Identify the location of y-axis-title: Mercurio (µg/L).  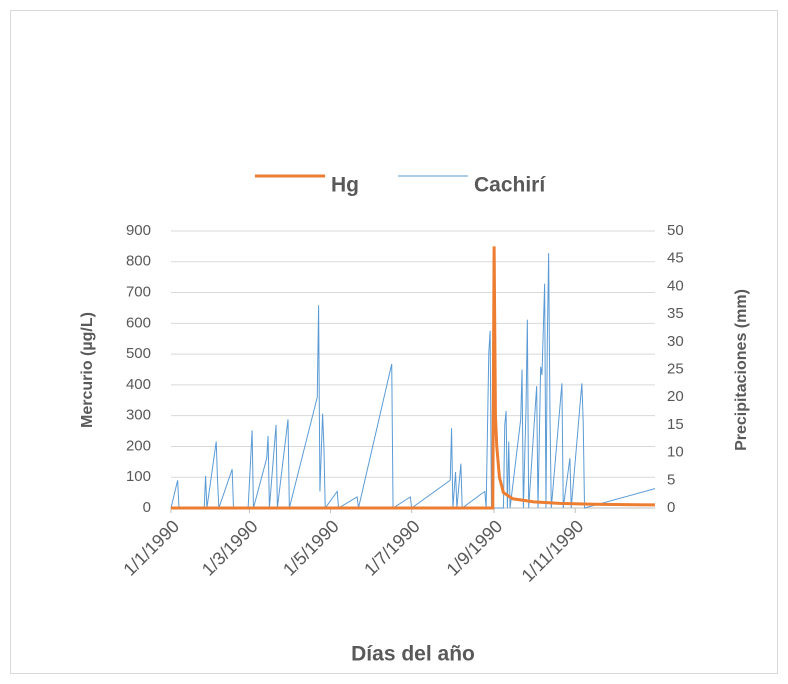
(87, 370).